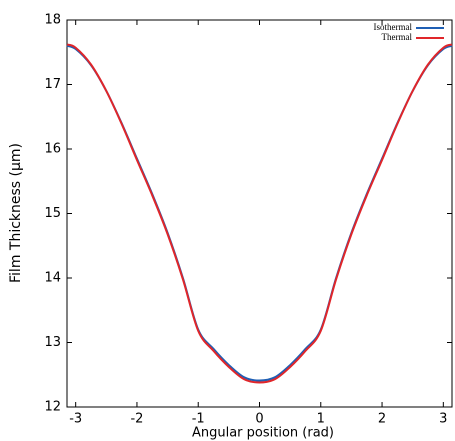 The width and height of the screenshot is (455, 441). I want to click on y-tick-label: 13, so click(52, 342).